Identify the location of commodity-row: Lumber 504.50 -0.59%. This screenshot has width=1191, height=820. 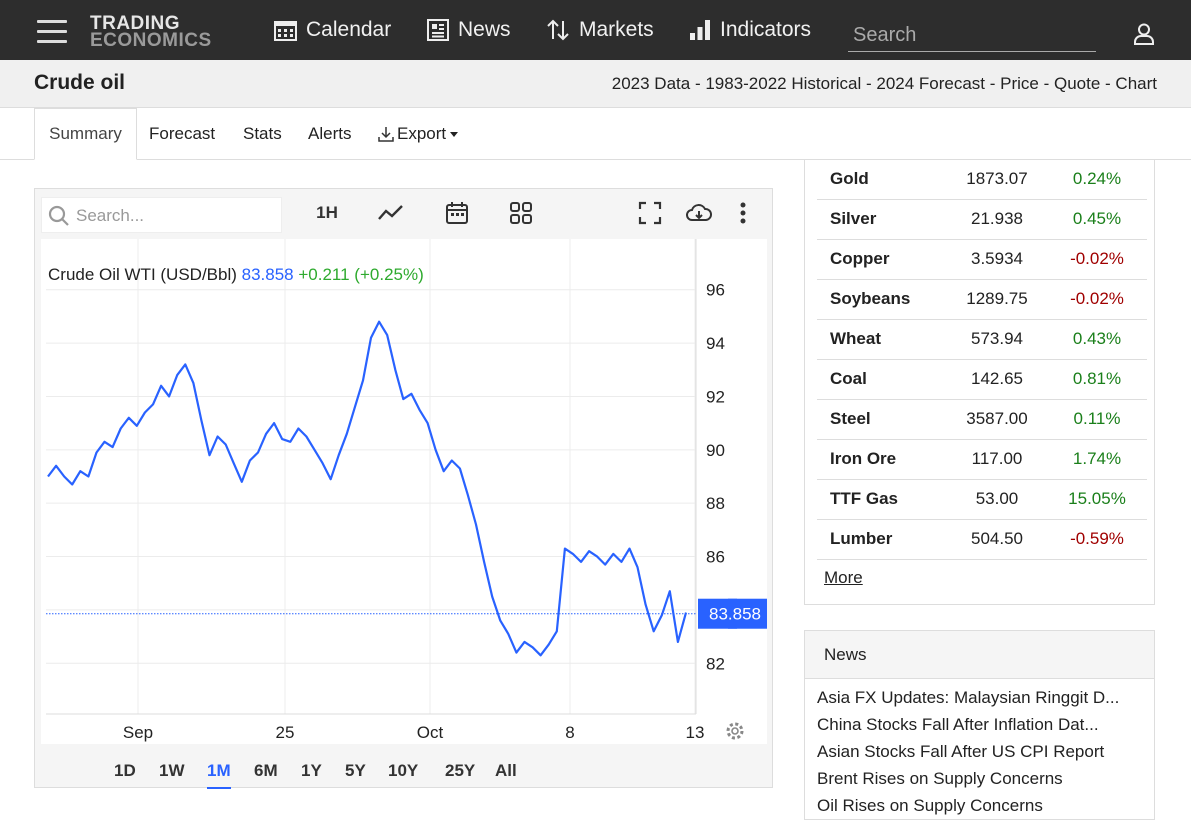
(982, 540).